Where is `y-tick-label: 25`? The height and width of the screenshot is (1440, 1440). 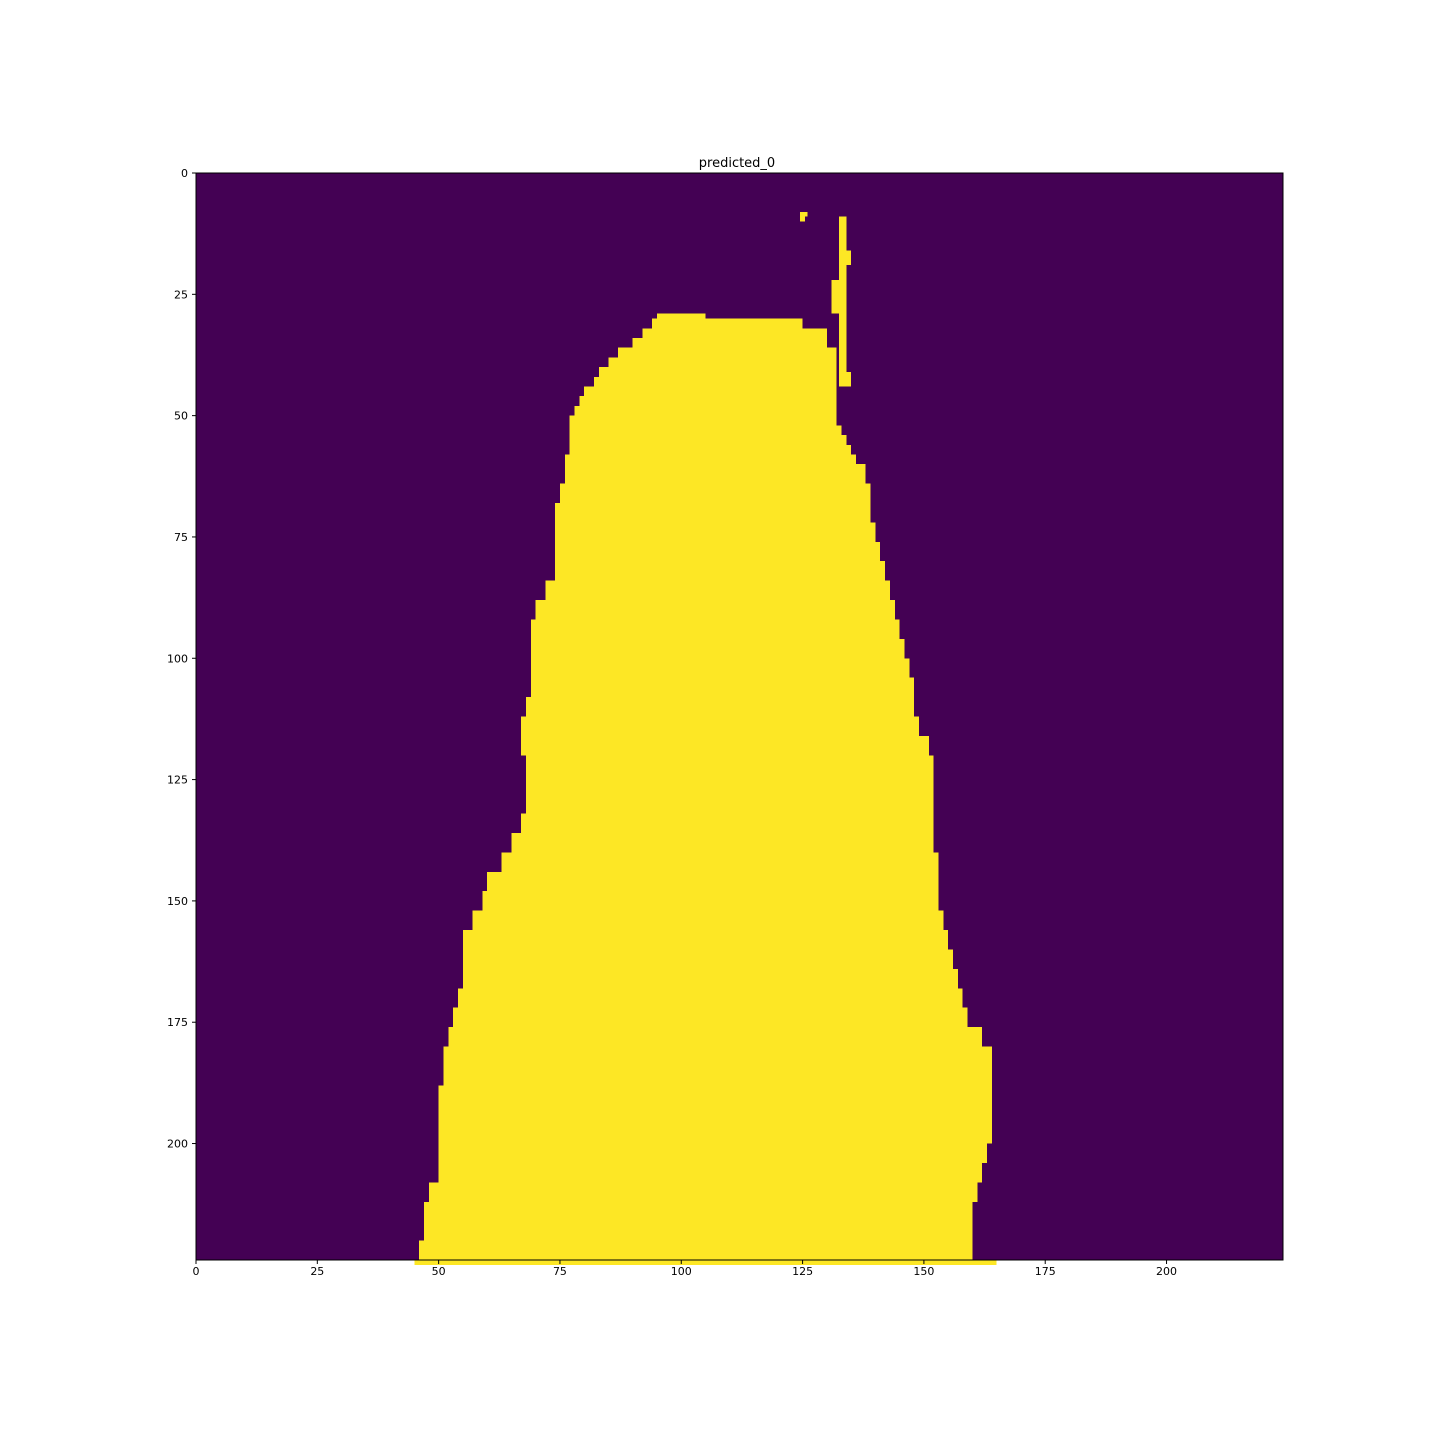
y-tick-label: 25 is located at coordinates (181, 294).